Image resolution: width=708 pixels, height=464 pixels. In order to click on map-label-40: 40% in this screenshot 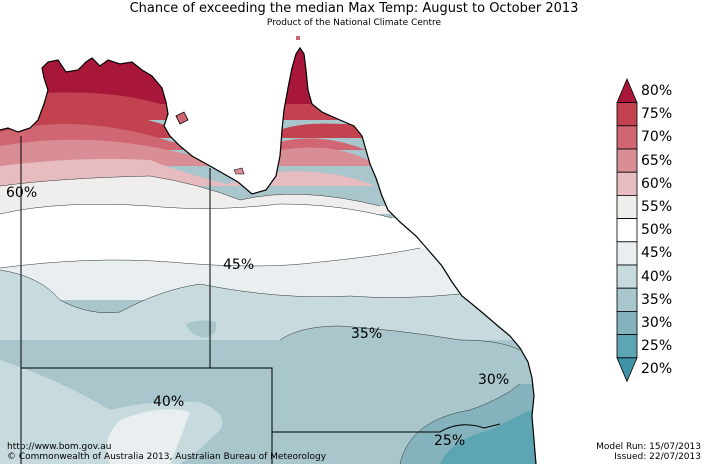, I will do `click(169, 402)`.